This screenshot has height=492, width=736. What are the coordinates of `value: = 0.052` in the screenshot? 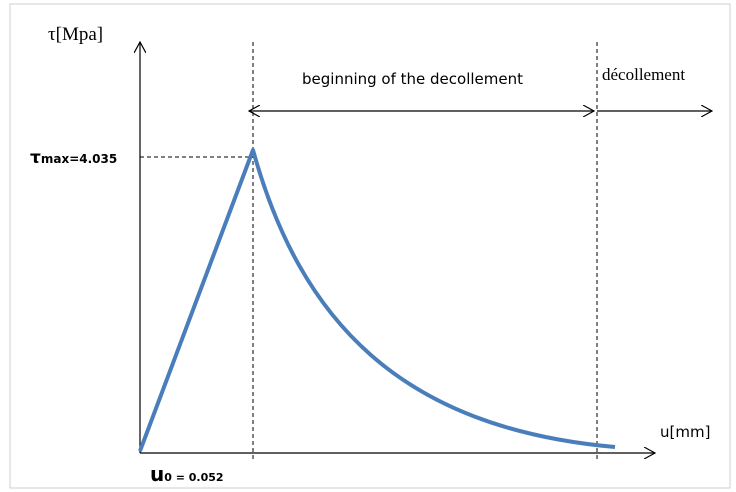 It's located at (198, 477).